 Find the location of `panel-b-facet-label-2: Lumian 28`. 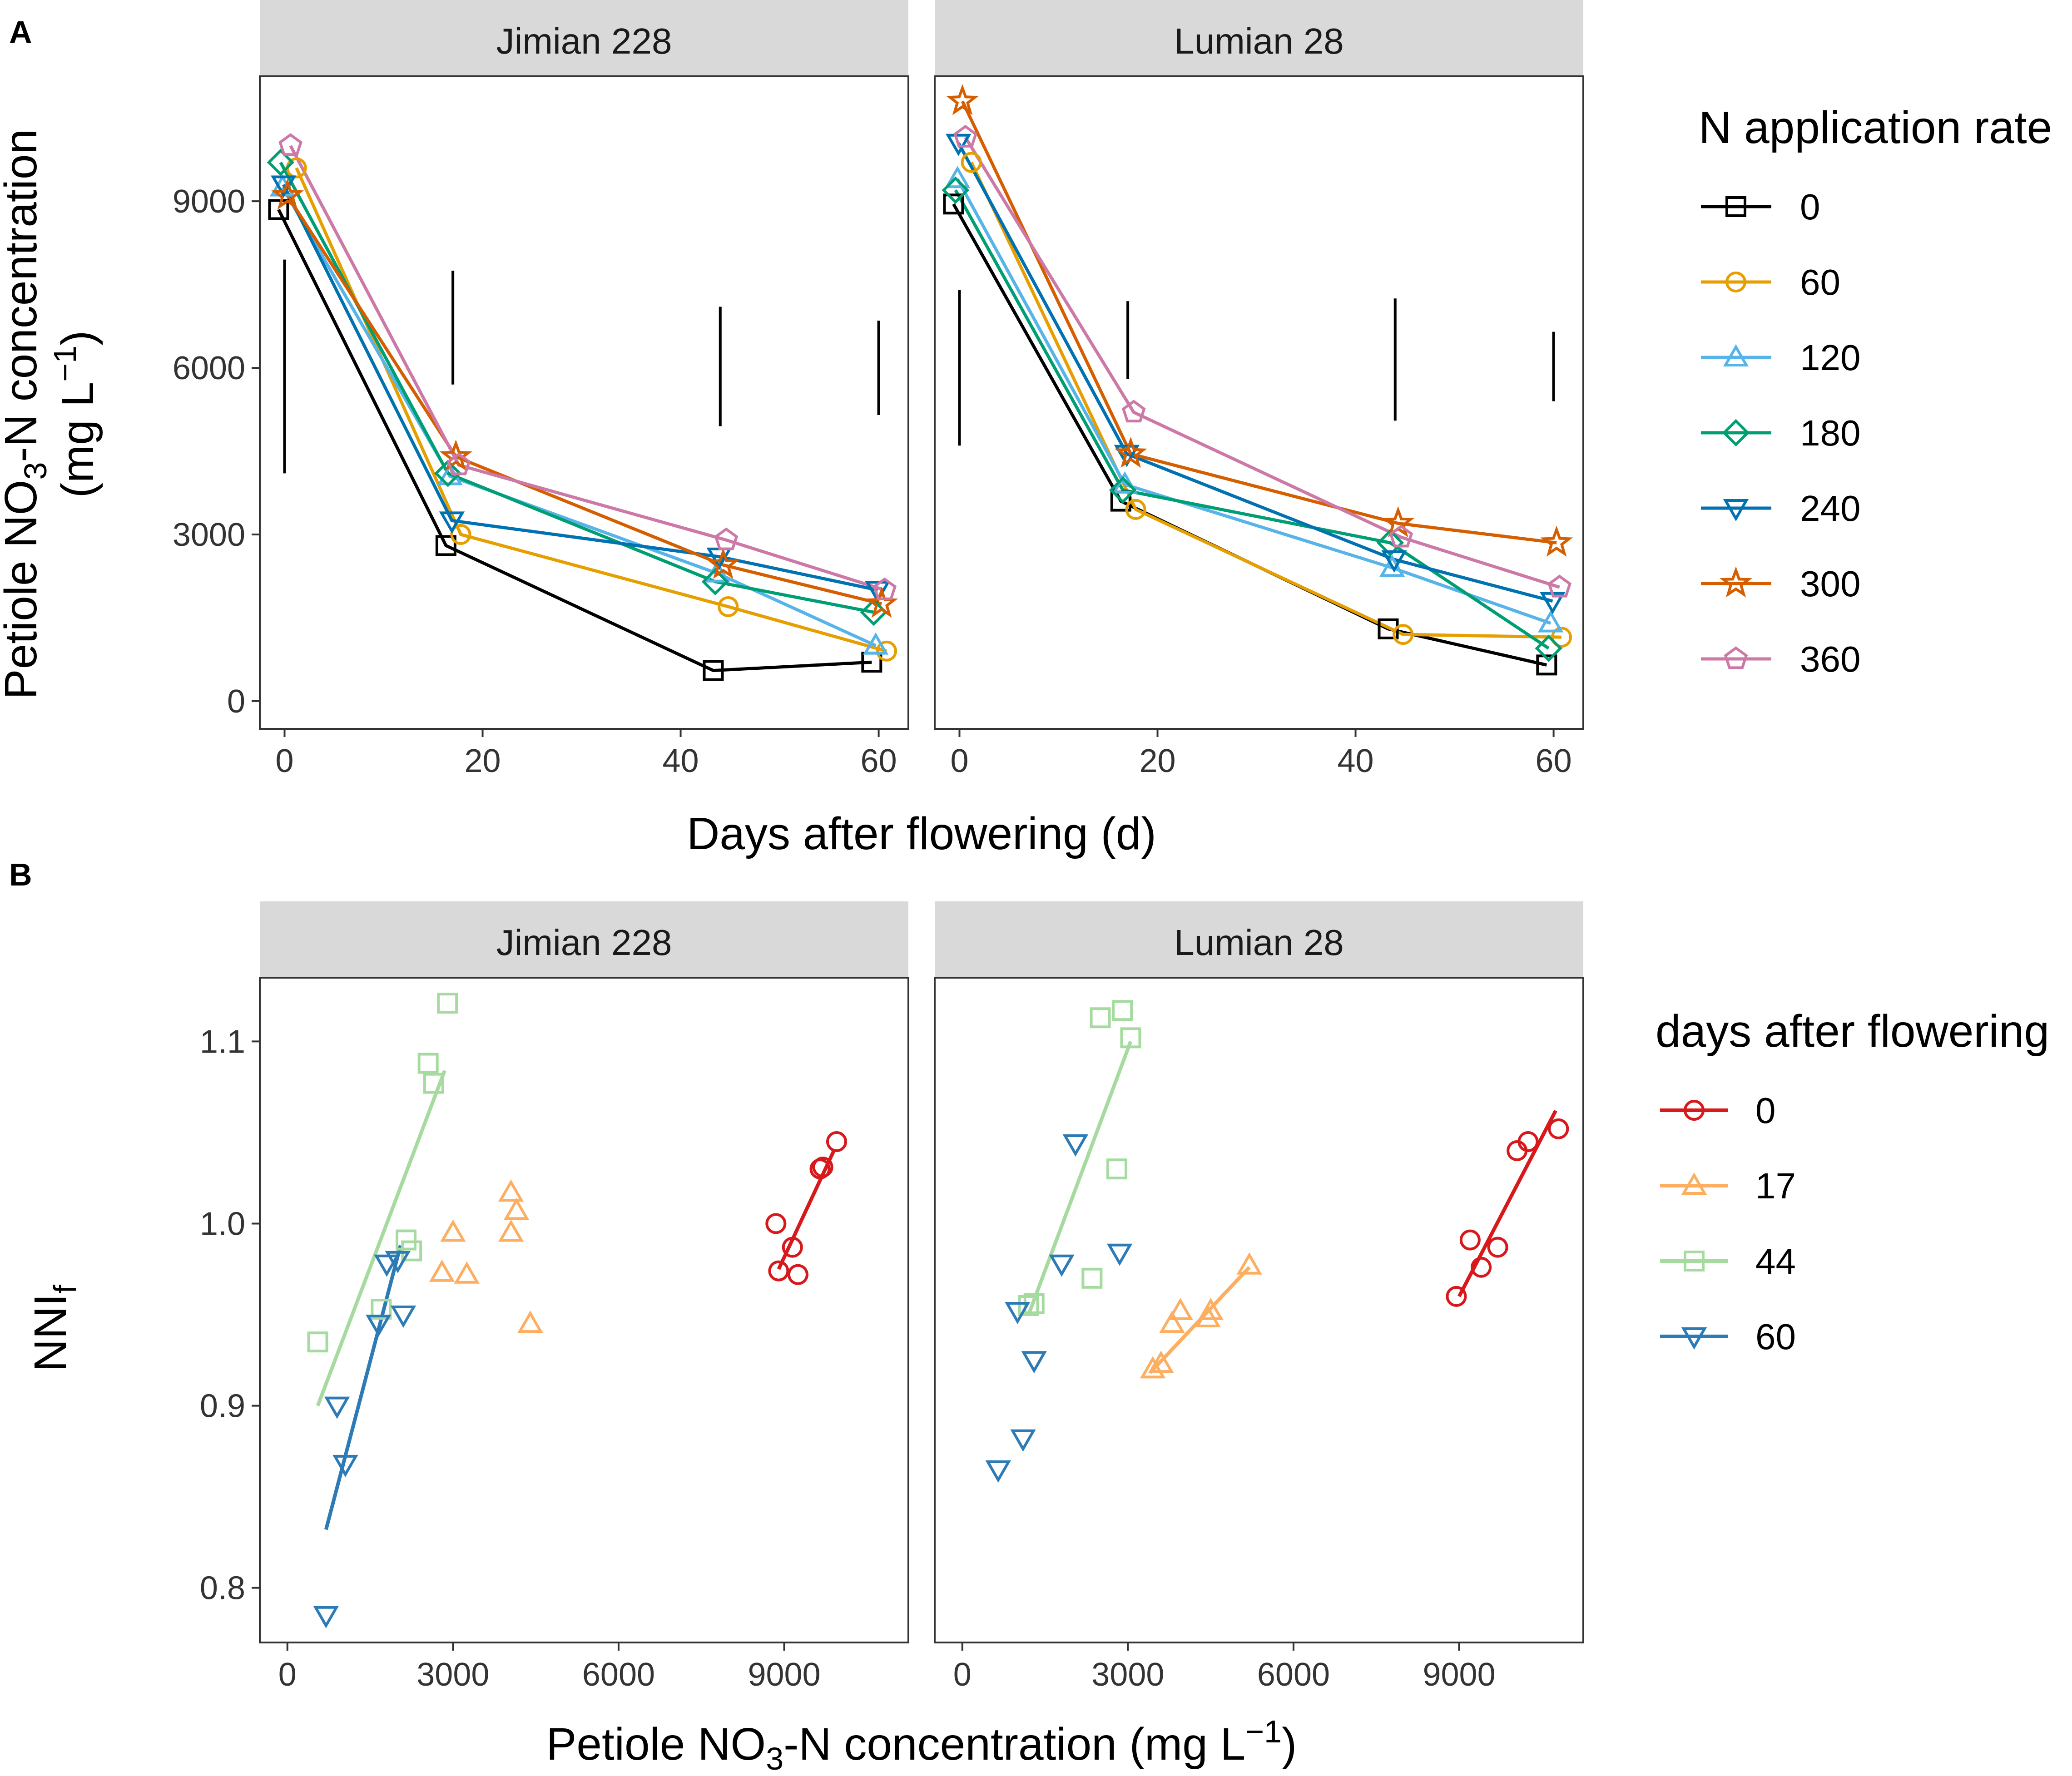

panel-b-facet-label-2: Lumian 28 is located at coordinates (1259, 943).